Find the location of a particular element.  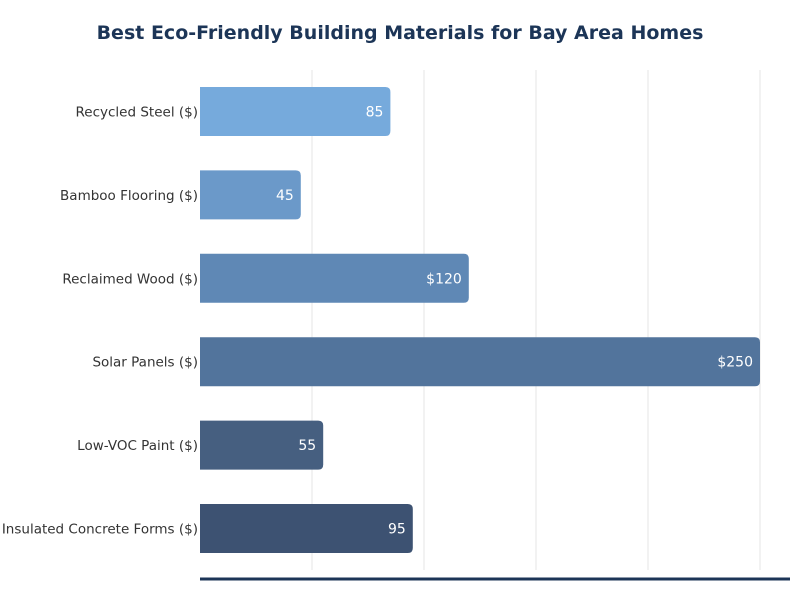

bar-value-label: 55 is located at coordinates (307, 446).